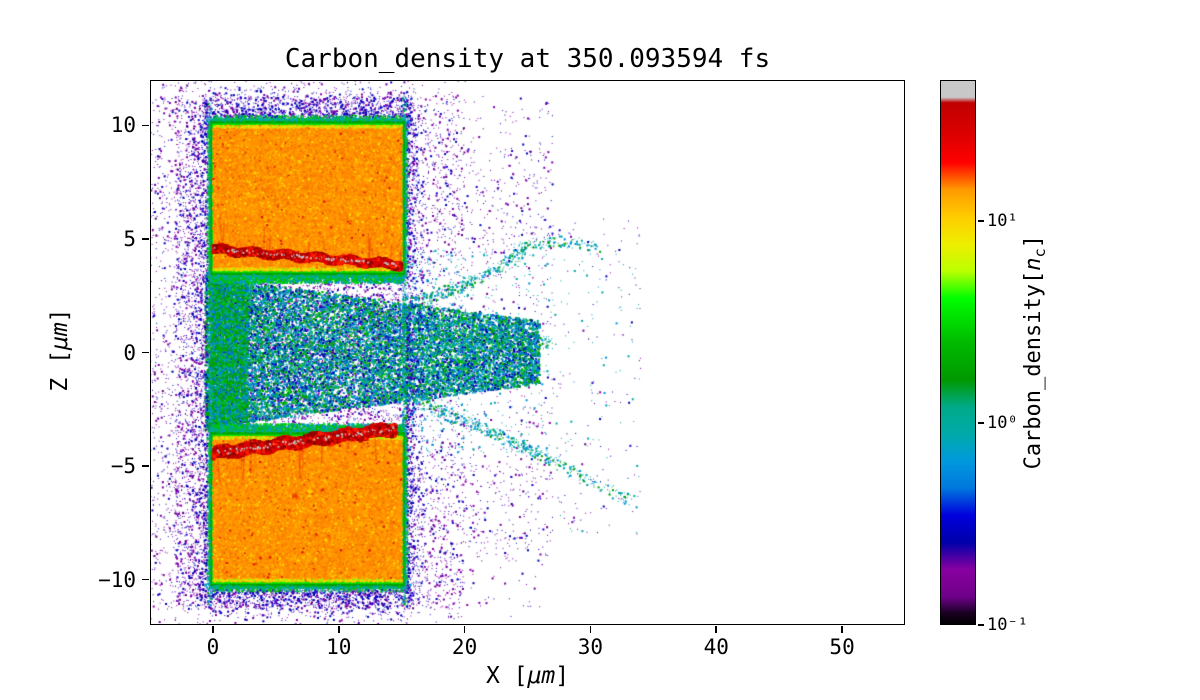  I want to click on x-label-unit: μm, so click(541, 676).